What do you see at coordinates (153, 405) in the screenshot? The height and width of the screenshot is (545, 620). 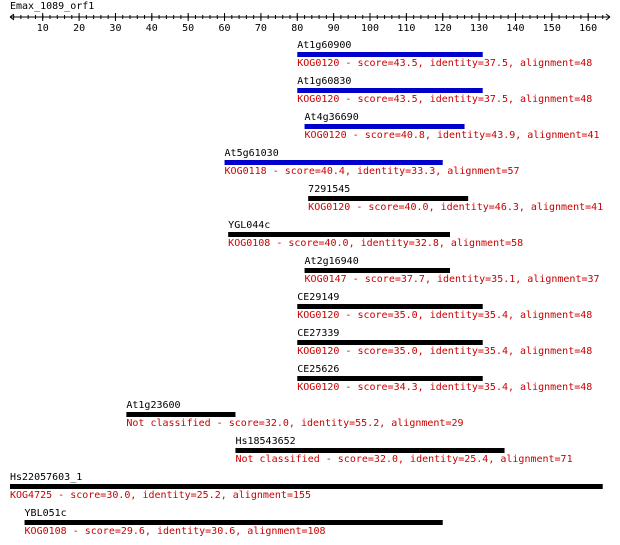 I see `hit-name: At1g23600` at bounding box center [153, 405].